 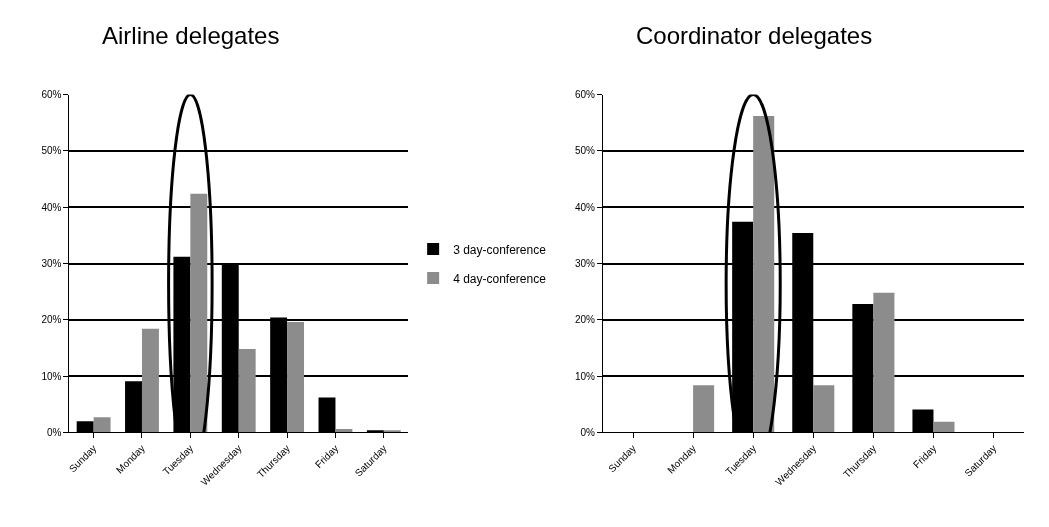 I want to click on legend-label: 4 day-conference, so click(x=500, y=278).